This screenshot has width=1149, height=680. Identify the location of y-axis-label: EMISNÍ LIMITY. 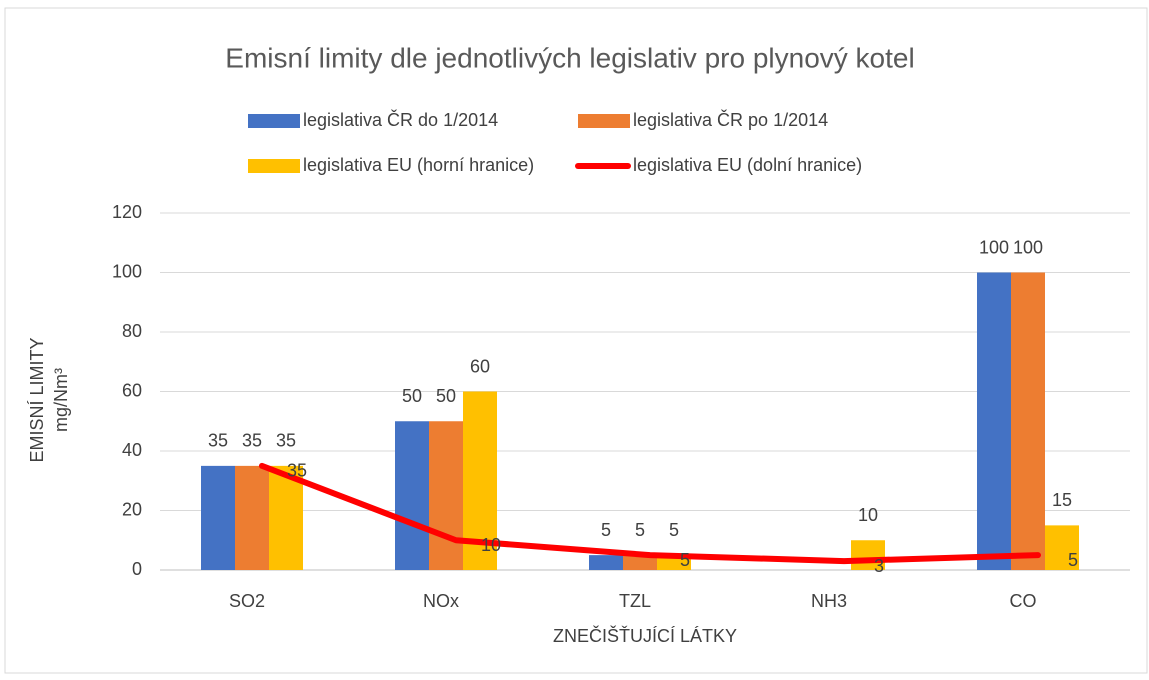
(37, 399).